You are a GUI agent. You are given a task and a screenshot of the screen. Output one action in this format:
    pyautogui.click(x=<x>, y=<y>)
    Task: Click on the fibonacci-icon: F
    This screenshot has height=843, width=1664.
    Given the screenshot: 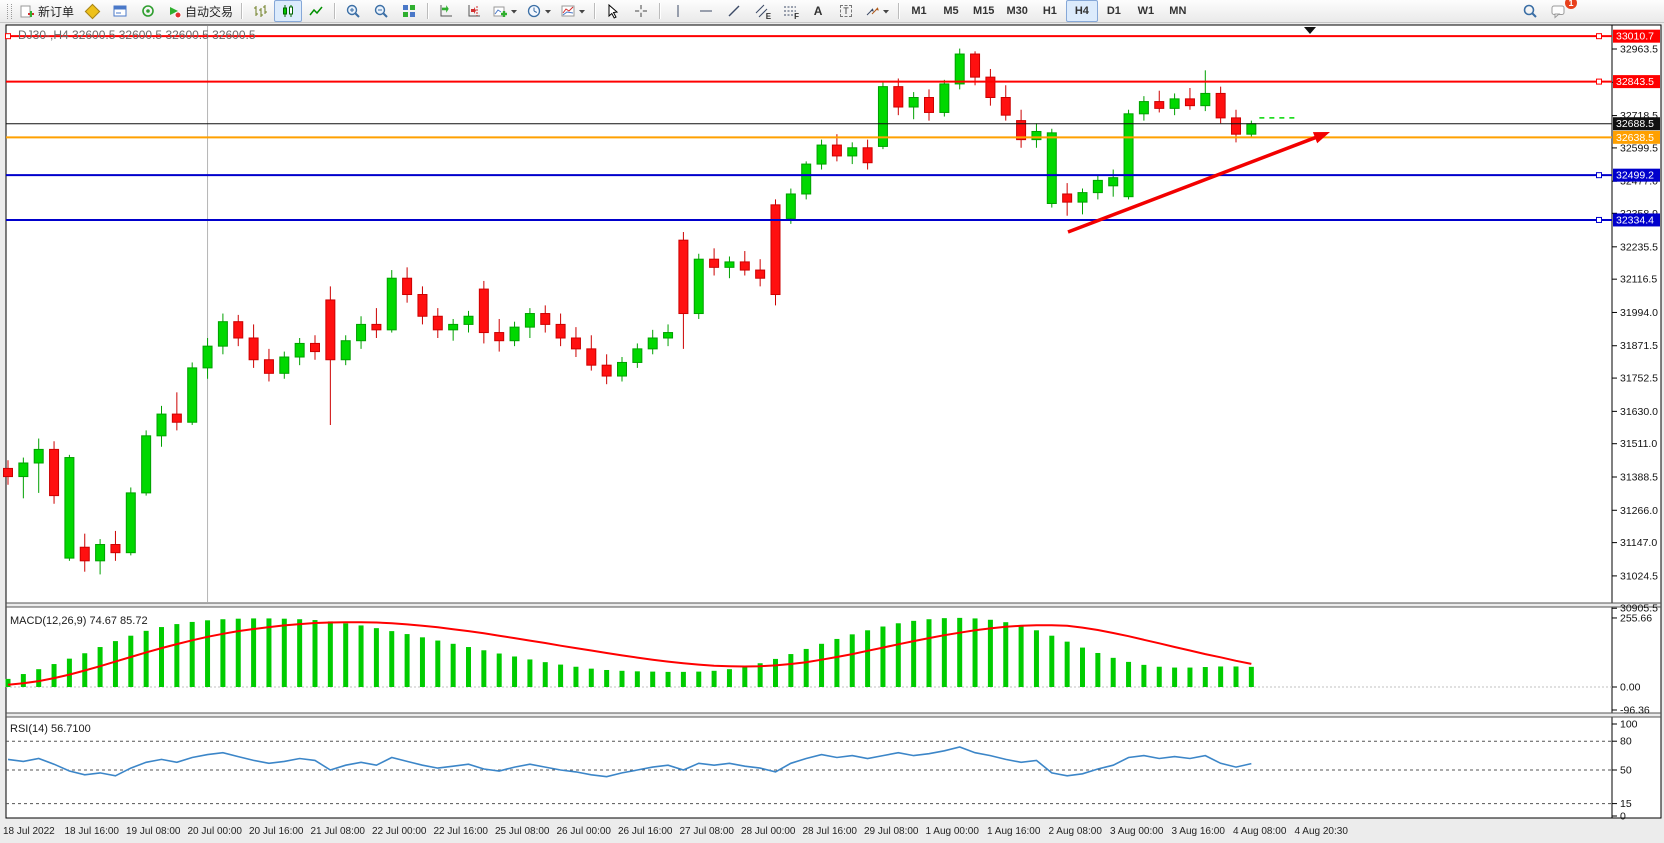 What is the action you would take?
    pyautogui.click(x=790, y=12)
    